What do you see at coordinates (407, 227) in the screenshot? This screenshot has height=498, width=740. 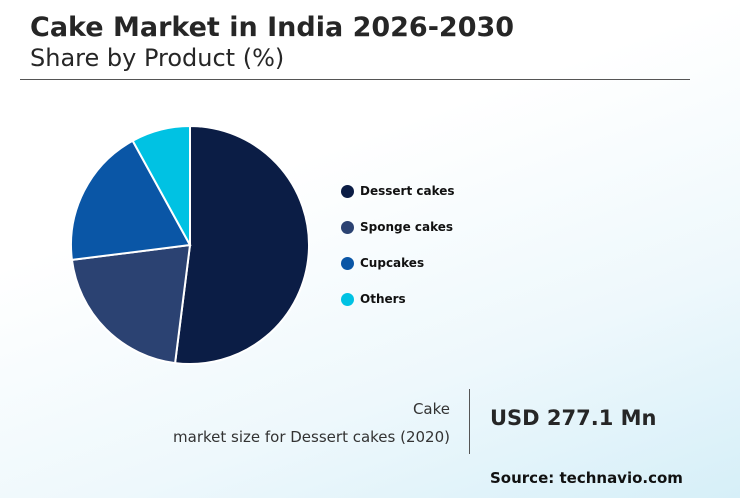 I see `legend-label-sponge-cakes: Sponge cakes` at bounding box center [407, 227].